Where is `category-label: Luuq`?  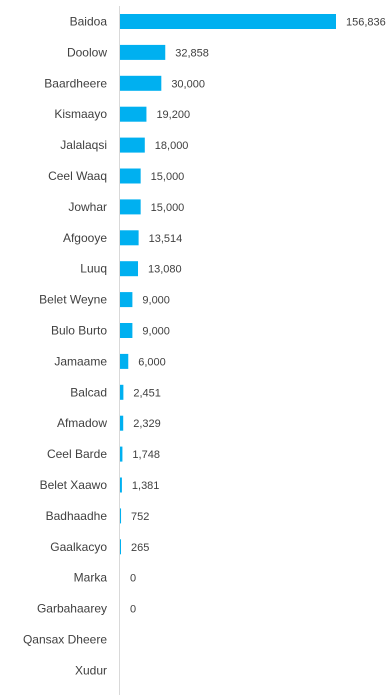 category-label: Luuq is located at coordinates (93, 269).